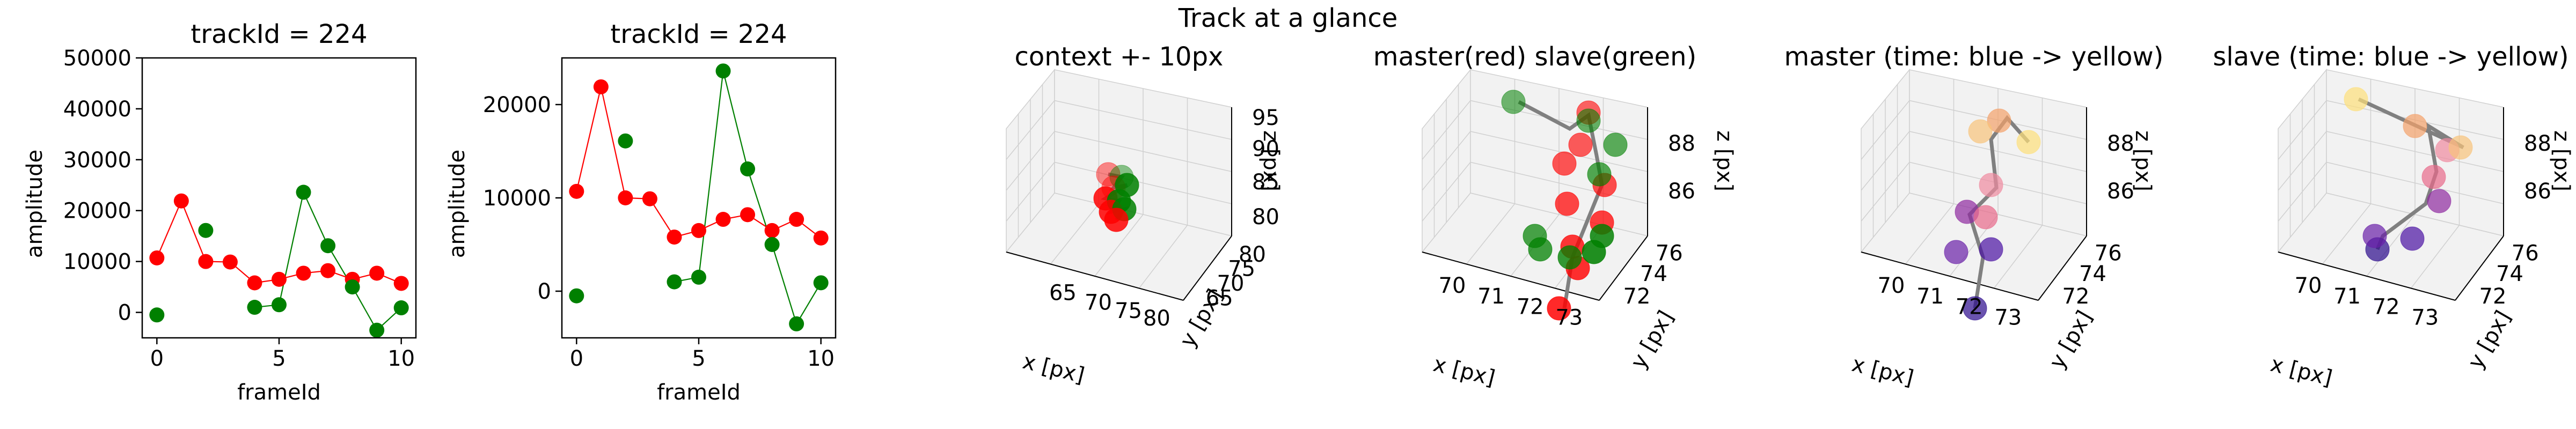  I want to click on panel-3d-3-title: master (time: blue -> yellow), so click(1974, 57).